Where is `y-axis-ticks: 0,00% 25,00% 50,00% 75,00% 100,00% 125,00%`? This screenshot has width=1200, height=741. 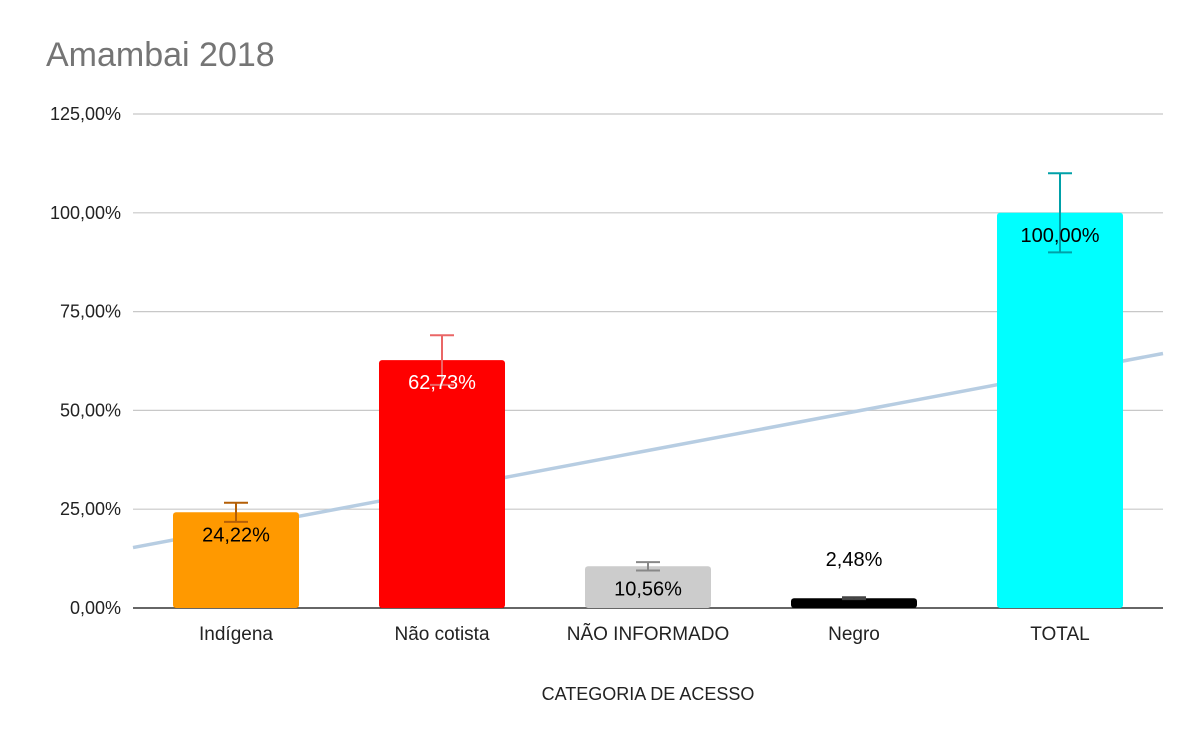
y-axis-ticks: 0,00% 25,00% 50,00% 75,00% 100,00% 125,00% is located at coordinates (85, 361).